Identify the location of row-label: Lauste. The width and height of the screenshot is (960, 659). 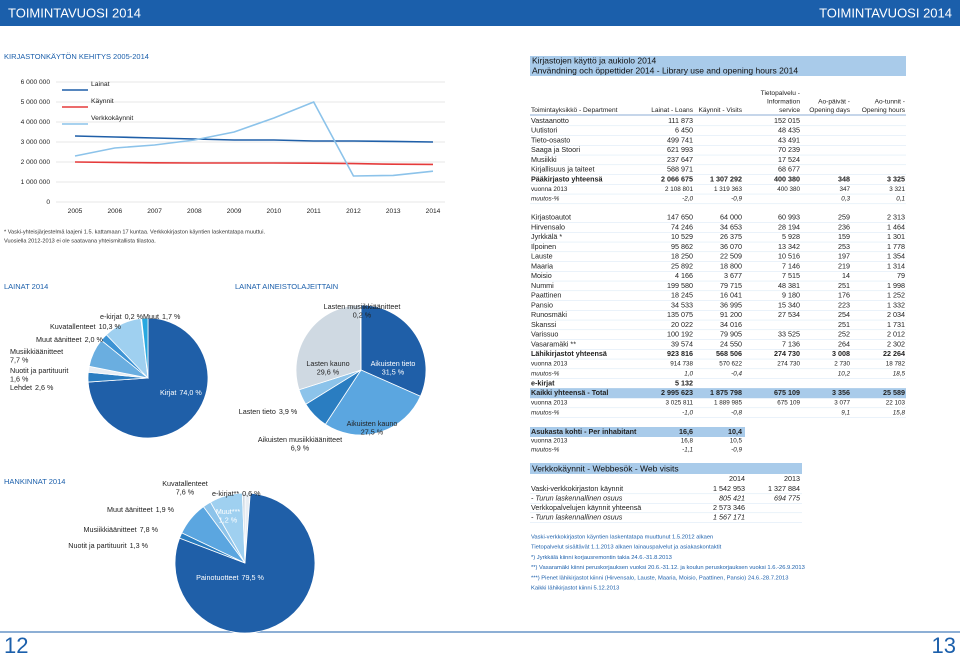
(542, 256).